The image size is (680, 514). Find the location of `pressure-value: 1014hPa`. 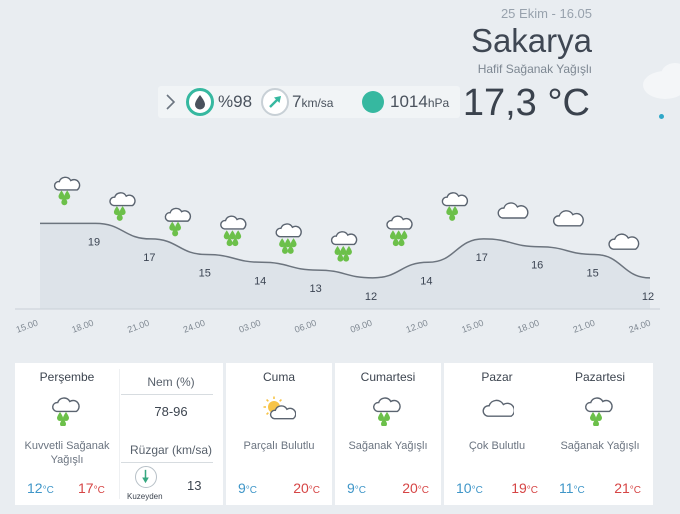

pressure-value: 1014hPa is located at coordinates (420, 101).